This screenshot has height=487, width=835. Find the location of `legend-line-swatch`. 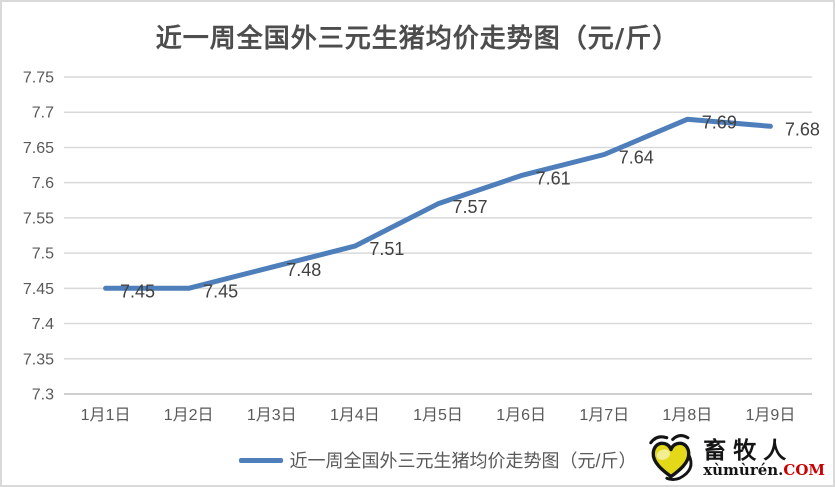

legend-line-swatch is located at coordinates (260, 460).